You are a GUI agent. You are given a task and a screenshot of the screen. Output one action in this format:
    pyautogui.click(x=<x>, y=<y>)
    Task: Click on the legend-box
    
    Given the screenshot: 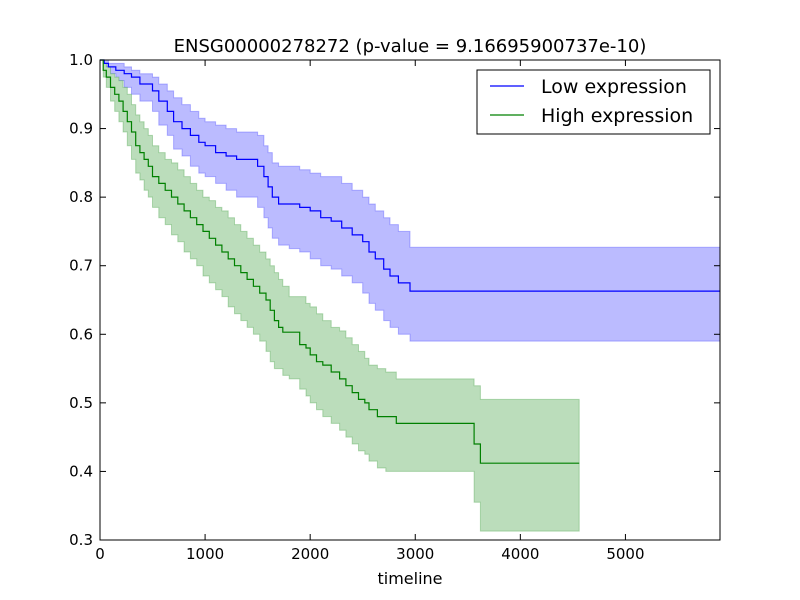 What is the action you would take?
    pyautogui.click(x=593, y=102)
    